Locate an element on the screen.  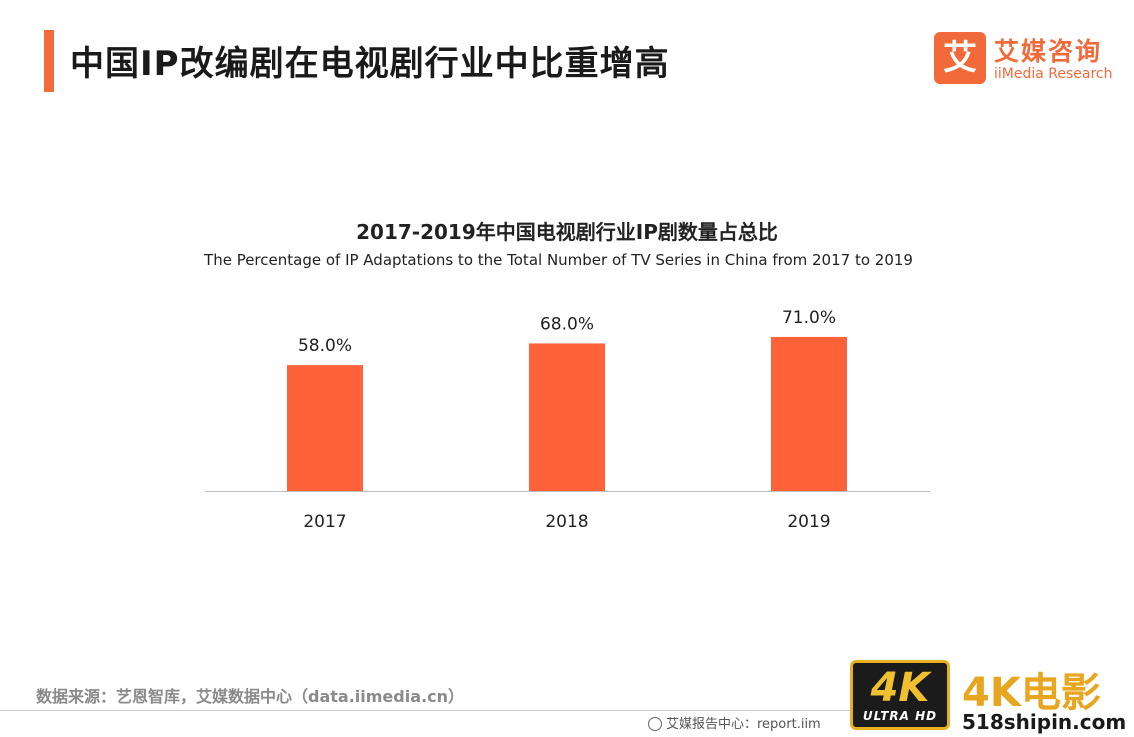
x-tick-label-2018: 2018 is located at coordinates (566, 522).